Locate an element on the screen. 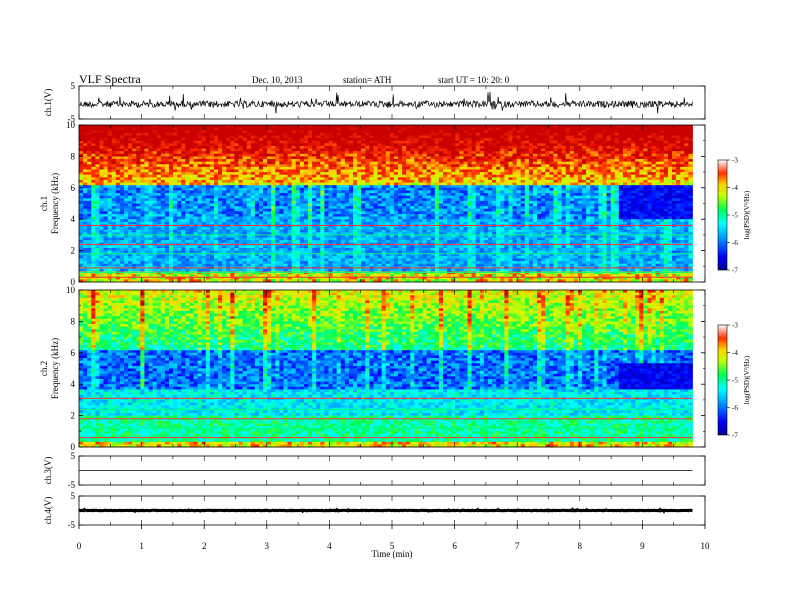 This screenshot has height=612, width=792. ch2-colorbar: -3 -4 -5 -6 -7 log(PSD)(V²/Hz) is located at coordinates (734, 381).